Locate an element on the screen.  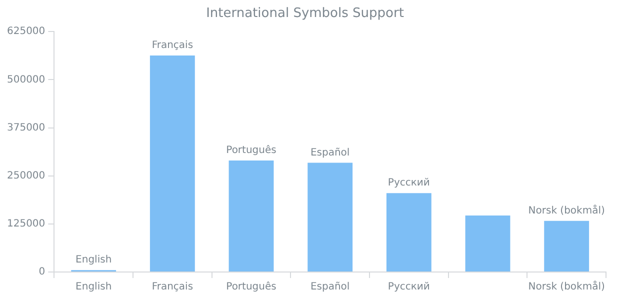
y-tick-label: 125000 is located at coordinates (26, 224).